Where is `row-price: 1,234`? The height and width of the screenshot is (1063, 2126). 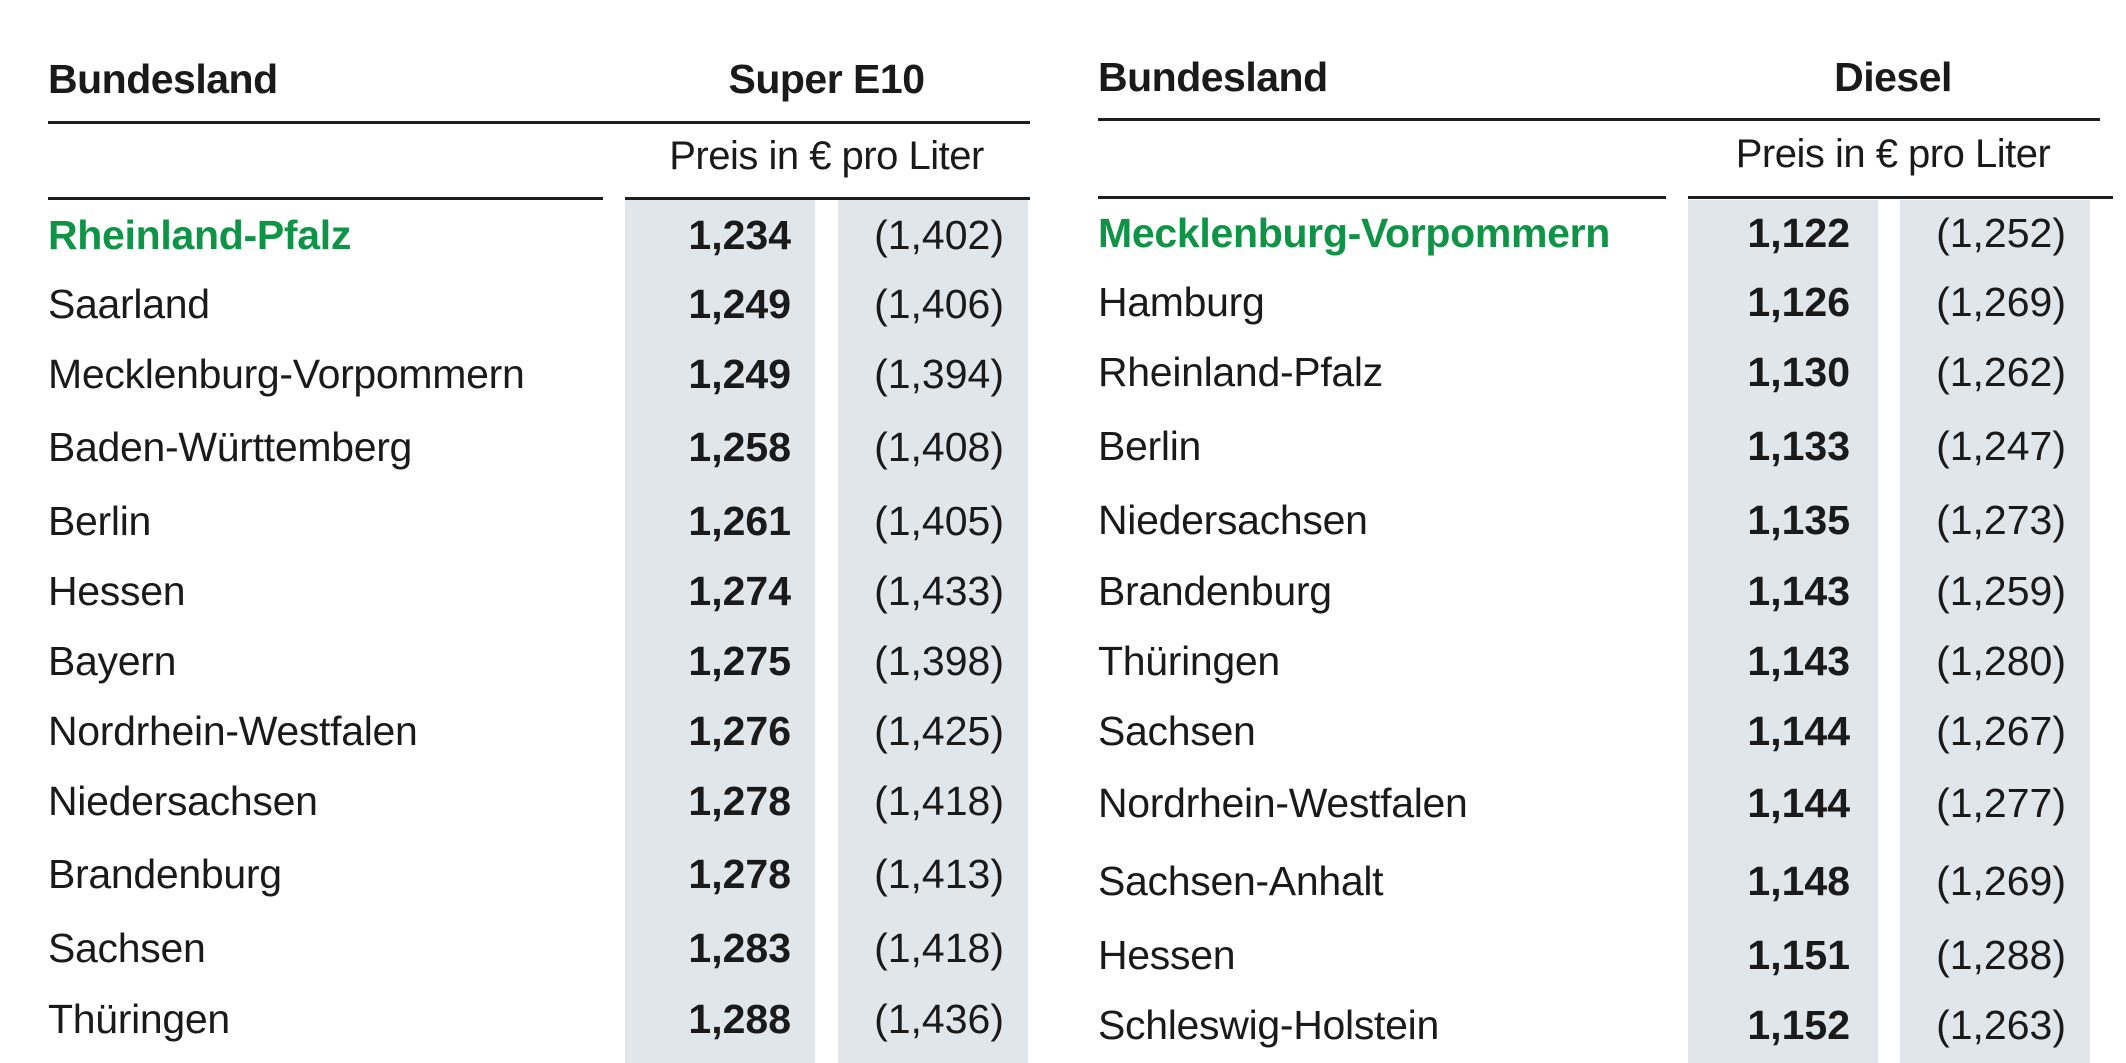
row-price: 1,234 is located at coordinates (739, 235).